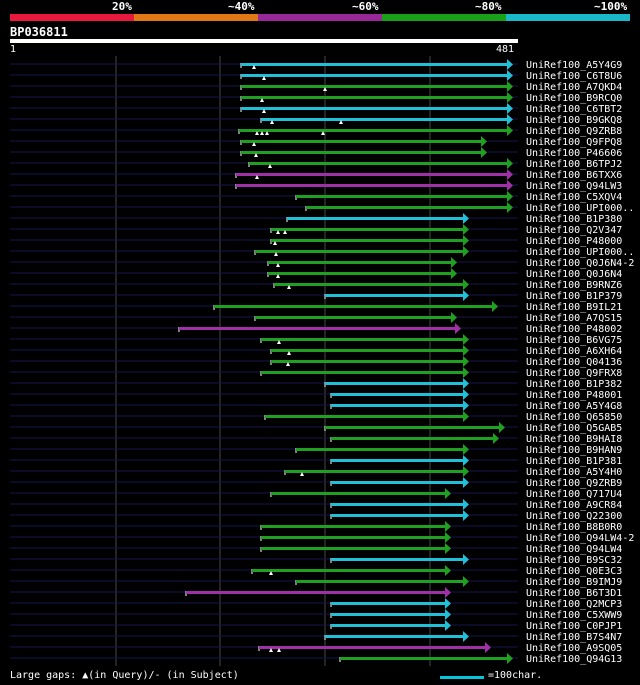 This screenshot has height=685, width=640. Describe the element at coordinates (365, 6) in the screenshot. I see `legend-label-60: ~60%` at that location.